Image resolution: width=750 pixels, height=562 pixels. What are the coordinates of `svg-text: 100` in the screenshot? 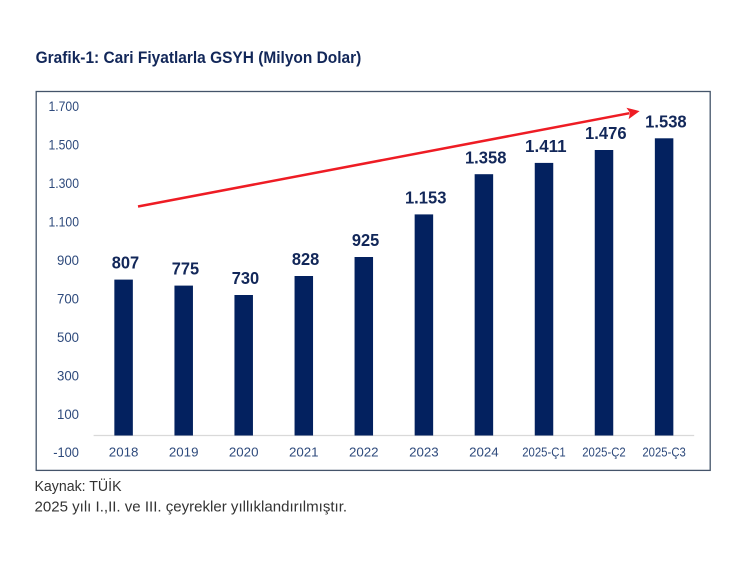 It's located at (68, 414).